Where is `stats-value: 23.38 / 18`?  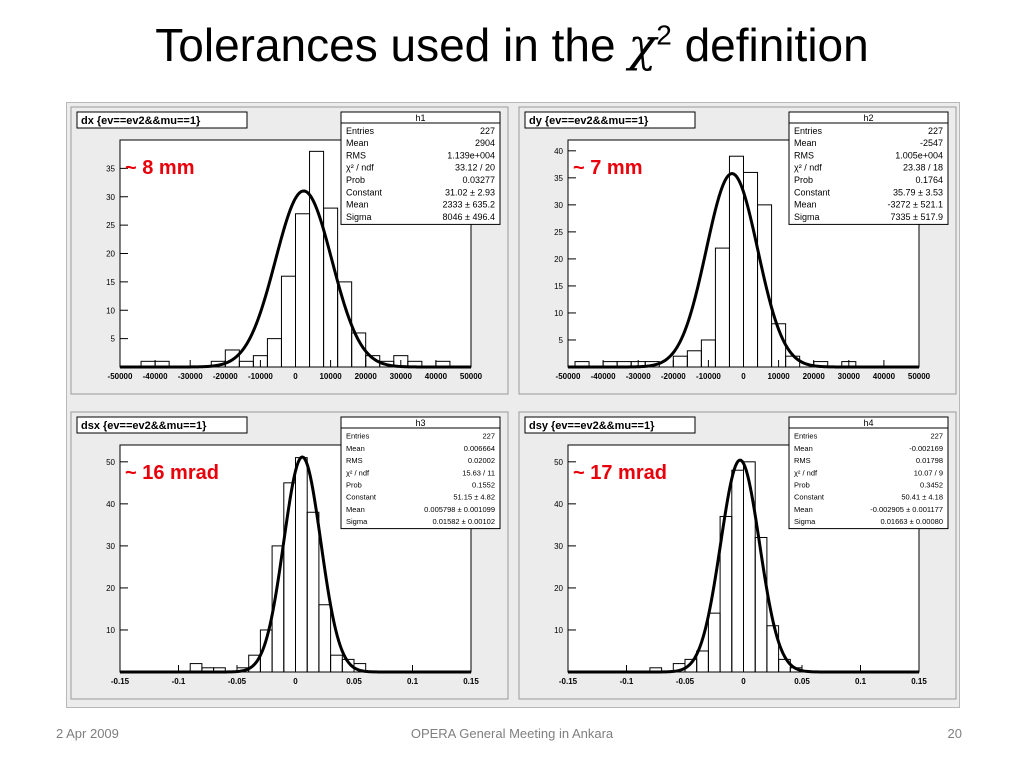
stats-value: 23.38 / 18 is located at coordinates (923, 168).